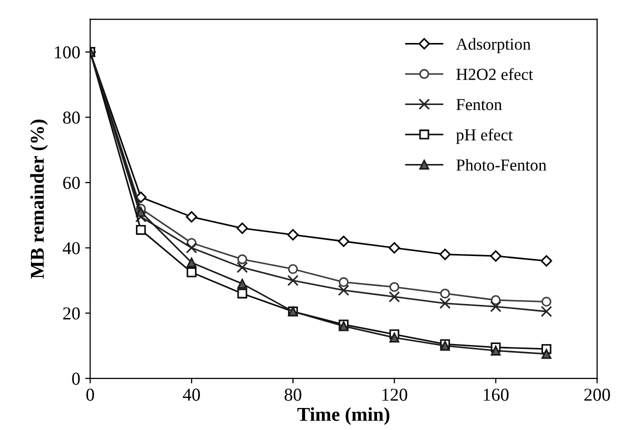 The height and width of the screenshot is (430, 622). Describe the element at coordinates (71, 313) in the screenshot. I see `y-tick-label: 20` at that location.